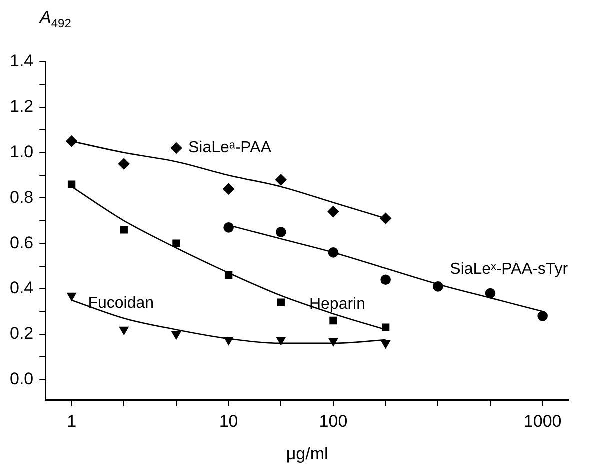  I want to click on series-label: Heparin, so click(337, 305).